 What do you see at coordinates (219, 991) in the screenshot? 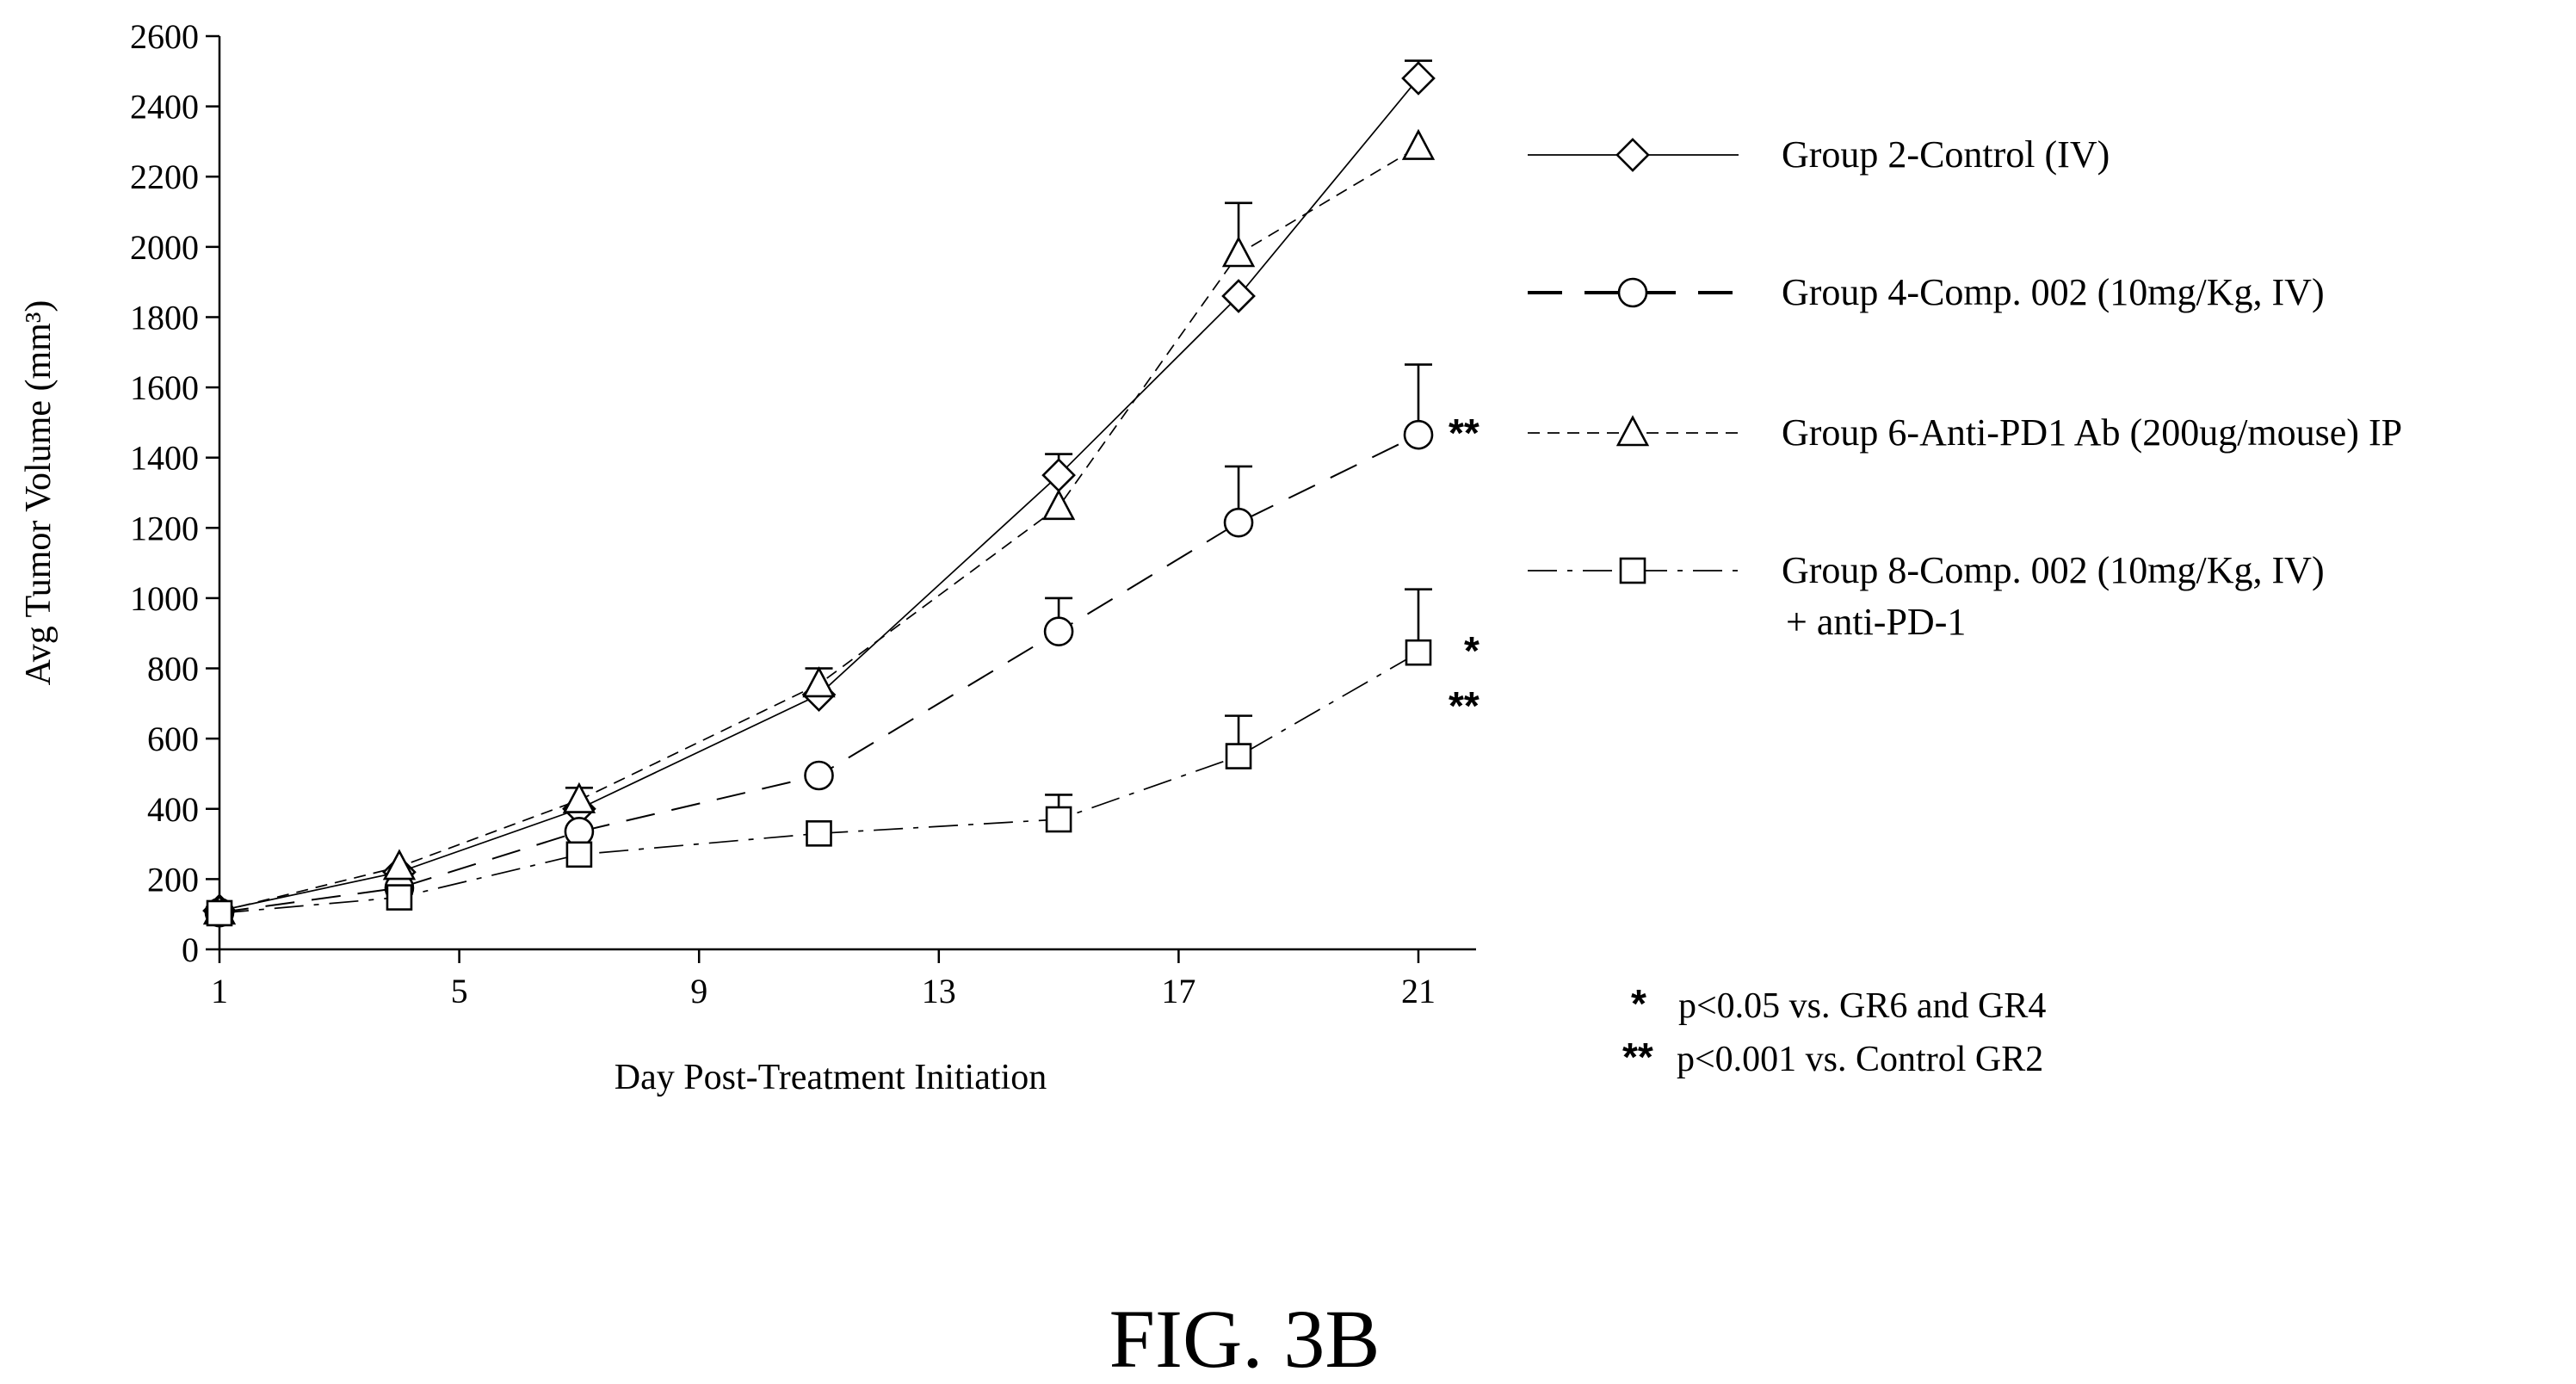
I see `x-tick-label: 1` at bounding box center [219, 991].